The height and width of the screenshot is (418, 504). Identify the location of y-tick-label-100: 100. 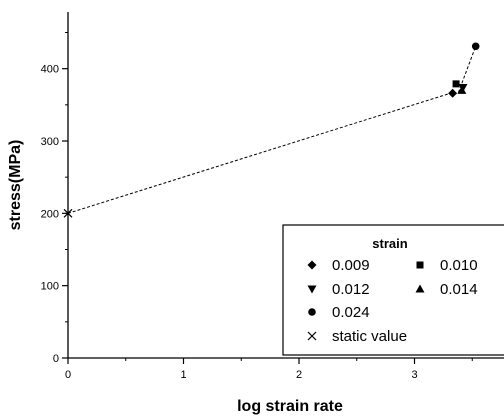
(50, 287).